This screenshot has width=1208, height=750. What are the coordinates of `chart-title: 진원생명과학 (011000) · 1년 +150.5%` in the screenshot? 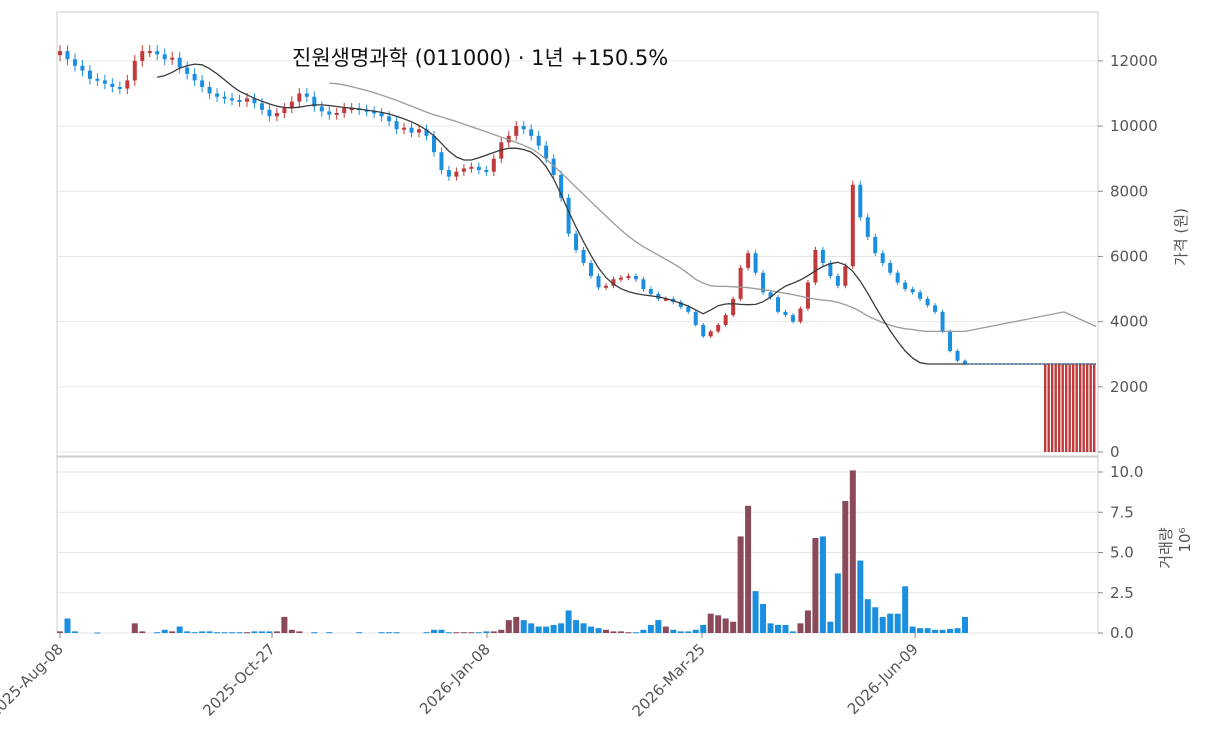 It's located at (480, 58).